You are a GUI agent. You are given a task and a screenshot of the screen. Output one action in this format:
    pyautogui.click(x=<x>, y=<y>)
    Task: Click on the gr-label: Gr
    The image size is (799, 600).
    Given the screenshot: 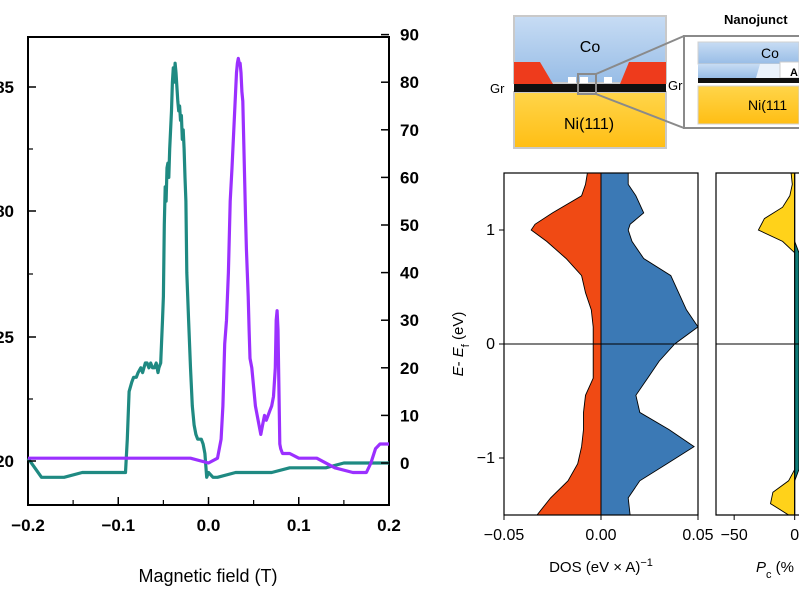 What is the action you would take?
    pyautogui.click(x=497, y=88)
    